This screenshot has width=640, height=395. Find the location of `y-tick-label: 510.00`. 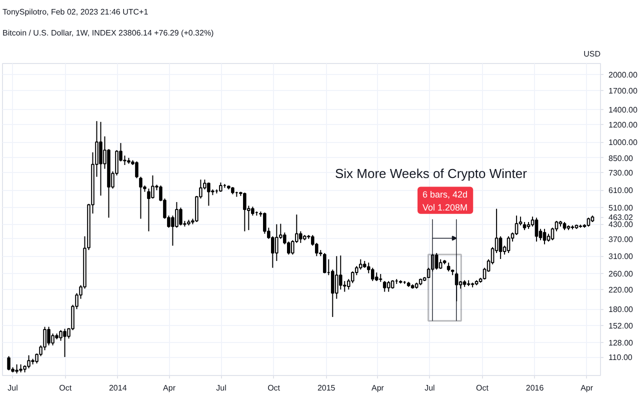

y-tick-label: 510.00 is located at coordinates (621, 208).